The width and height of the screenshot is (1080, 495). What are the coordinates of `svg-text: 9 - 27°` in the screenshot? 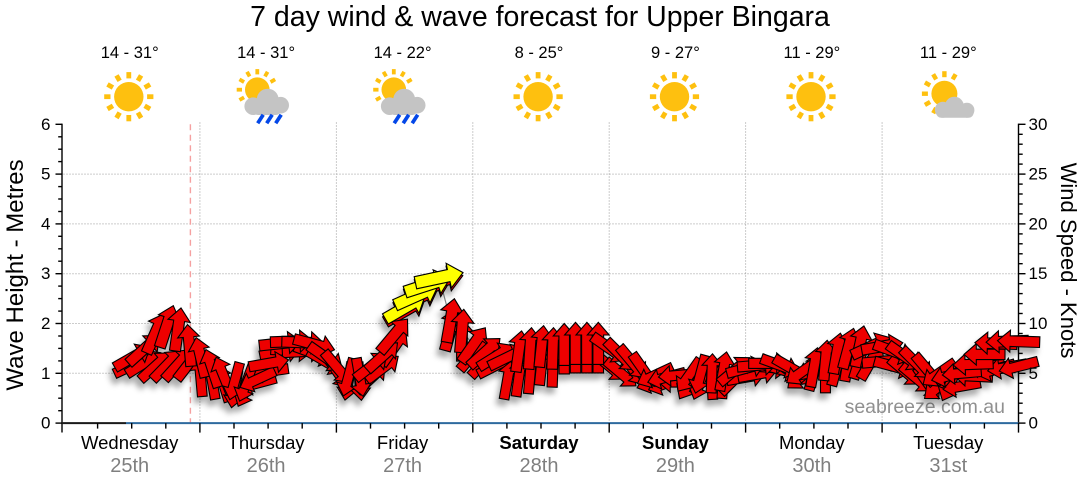 It's located at (675, 53).